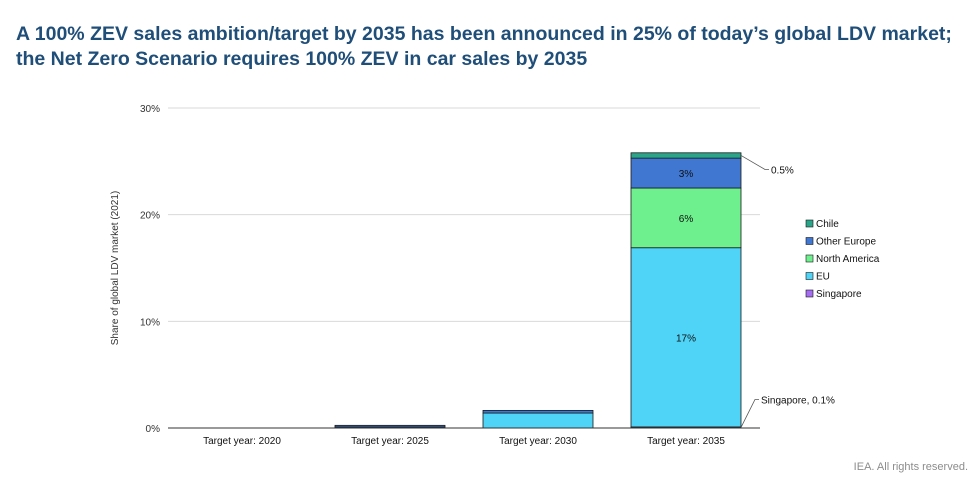  What do you see at coordinates (538, 441) in the screenshot?
I see `x-tick-label: Target year: 2030` at bounding box center [538, 441].